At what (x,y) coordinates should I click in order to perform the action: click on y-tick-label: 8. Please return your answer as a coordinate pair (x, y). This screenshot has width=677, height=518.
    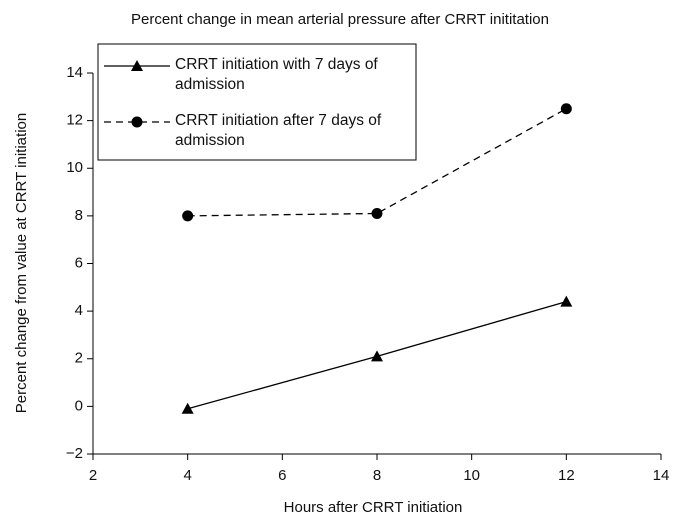
    Looking at the image, I should click on (79, 215).